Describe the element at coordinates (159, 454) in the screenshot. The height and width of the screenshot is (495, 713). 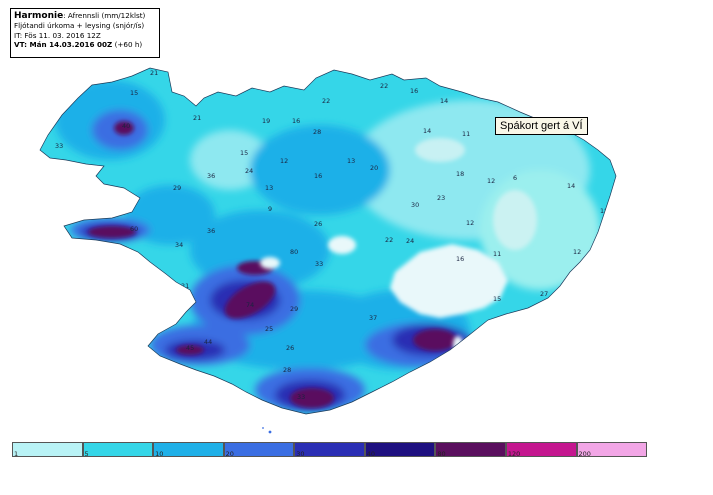
I see `legend-tick-label: 10` at that location.